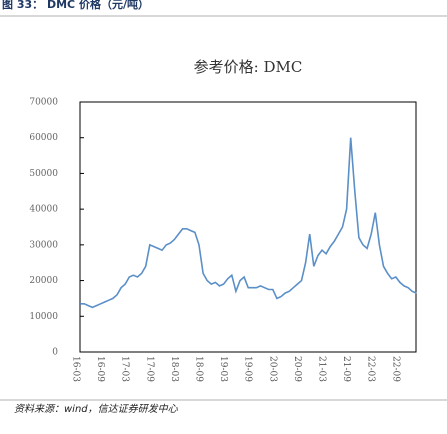 This screenshot has height=434, width=447. I want to click on x-tick-label: 20-03, so click(272, 369).